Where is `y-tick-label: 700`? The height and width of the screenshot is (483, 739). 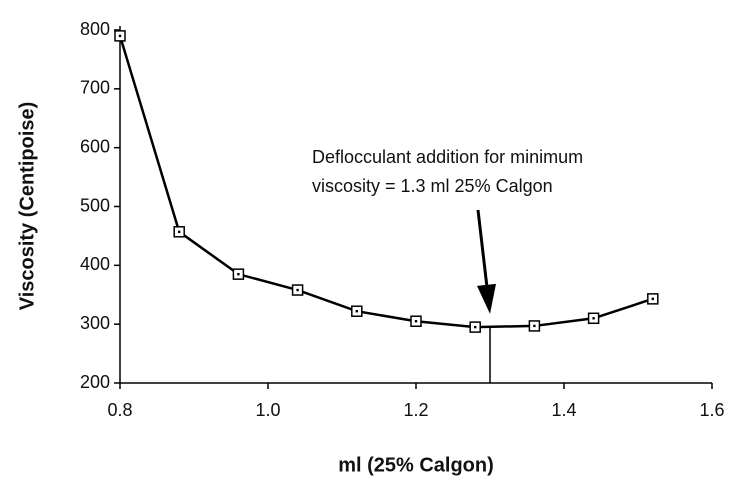
y-tick-label: 700 is located at coordinates (95, 88).